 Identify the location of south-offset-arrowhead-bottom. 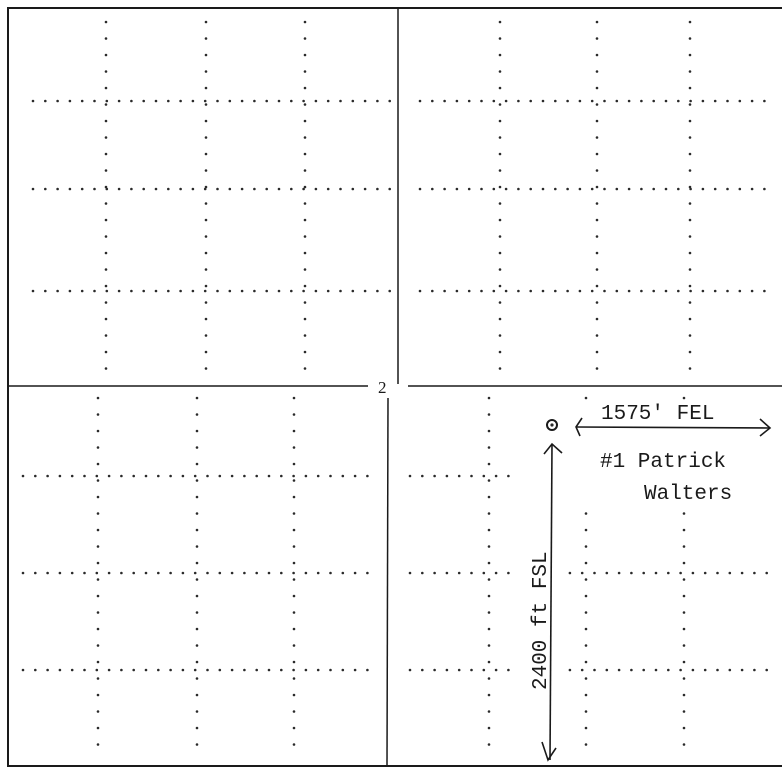
(549, 751).